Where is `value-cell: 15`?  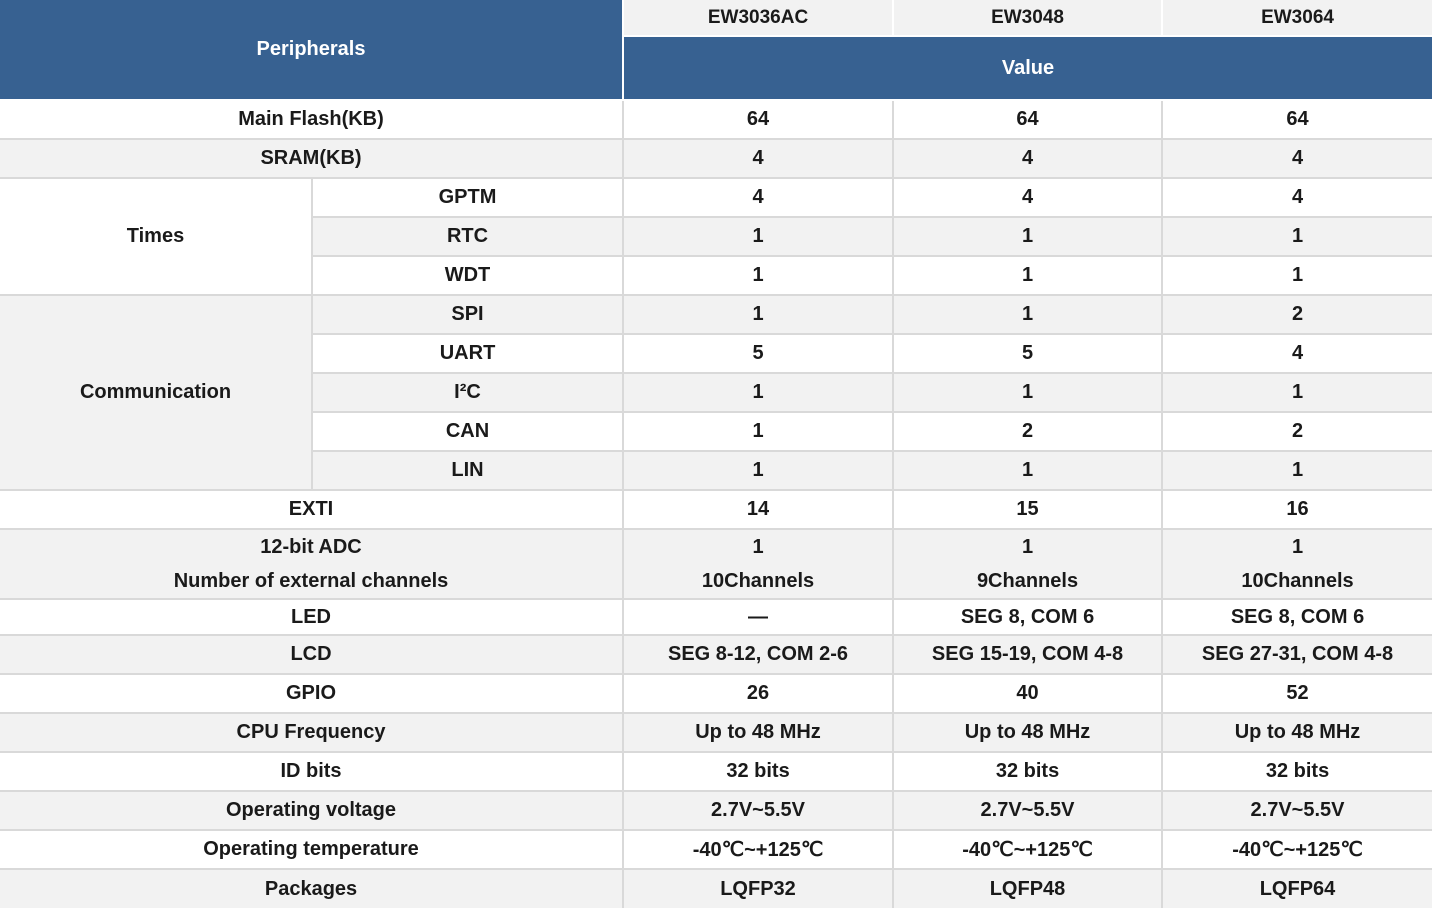
value-cell: 15 is located at coordinates (1028, 509).